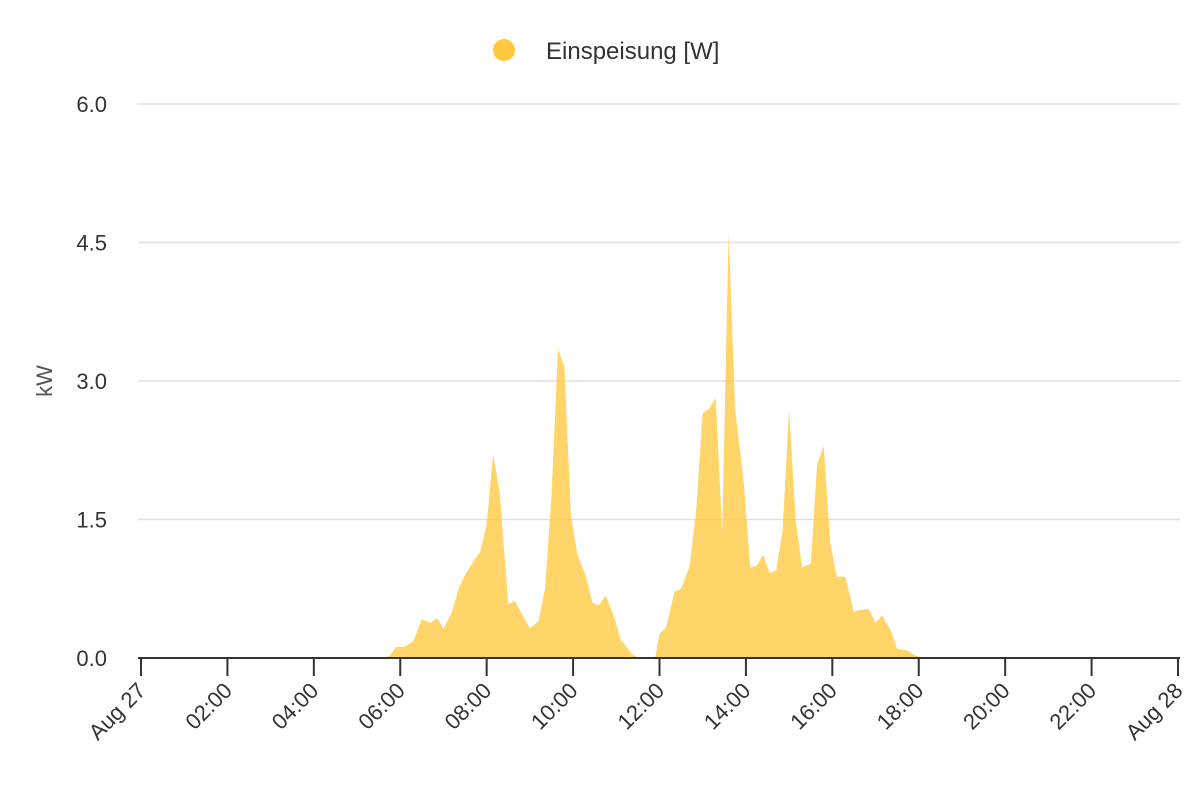  I want to click on y-tick-label: 4.5, so click(91, 243).